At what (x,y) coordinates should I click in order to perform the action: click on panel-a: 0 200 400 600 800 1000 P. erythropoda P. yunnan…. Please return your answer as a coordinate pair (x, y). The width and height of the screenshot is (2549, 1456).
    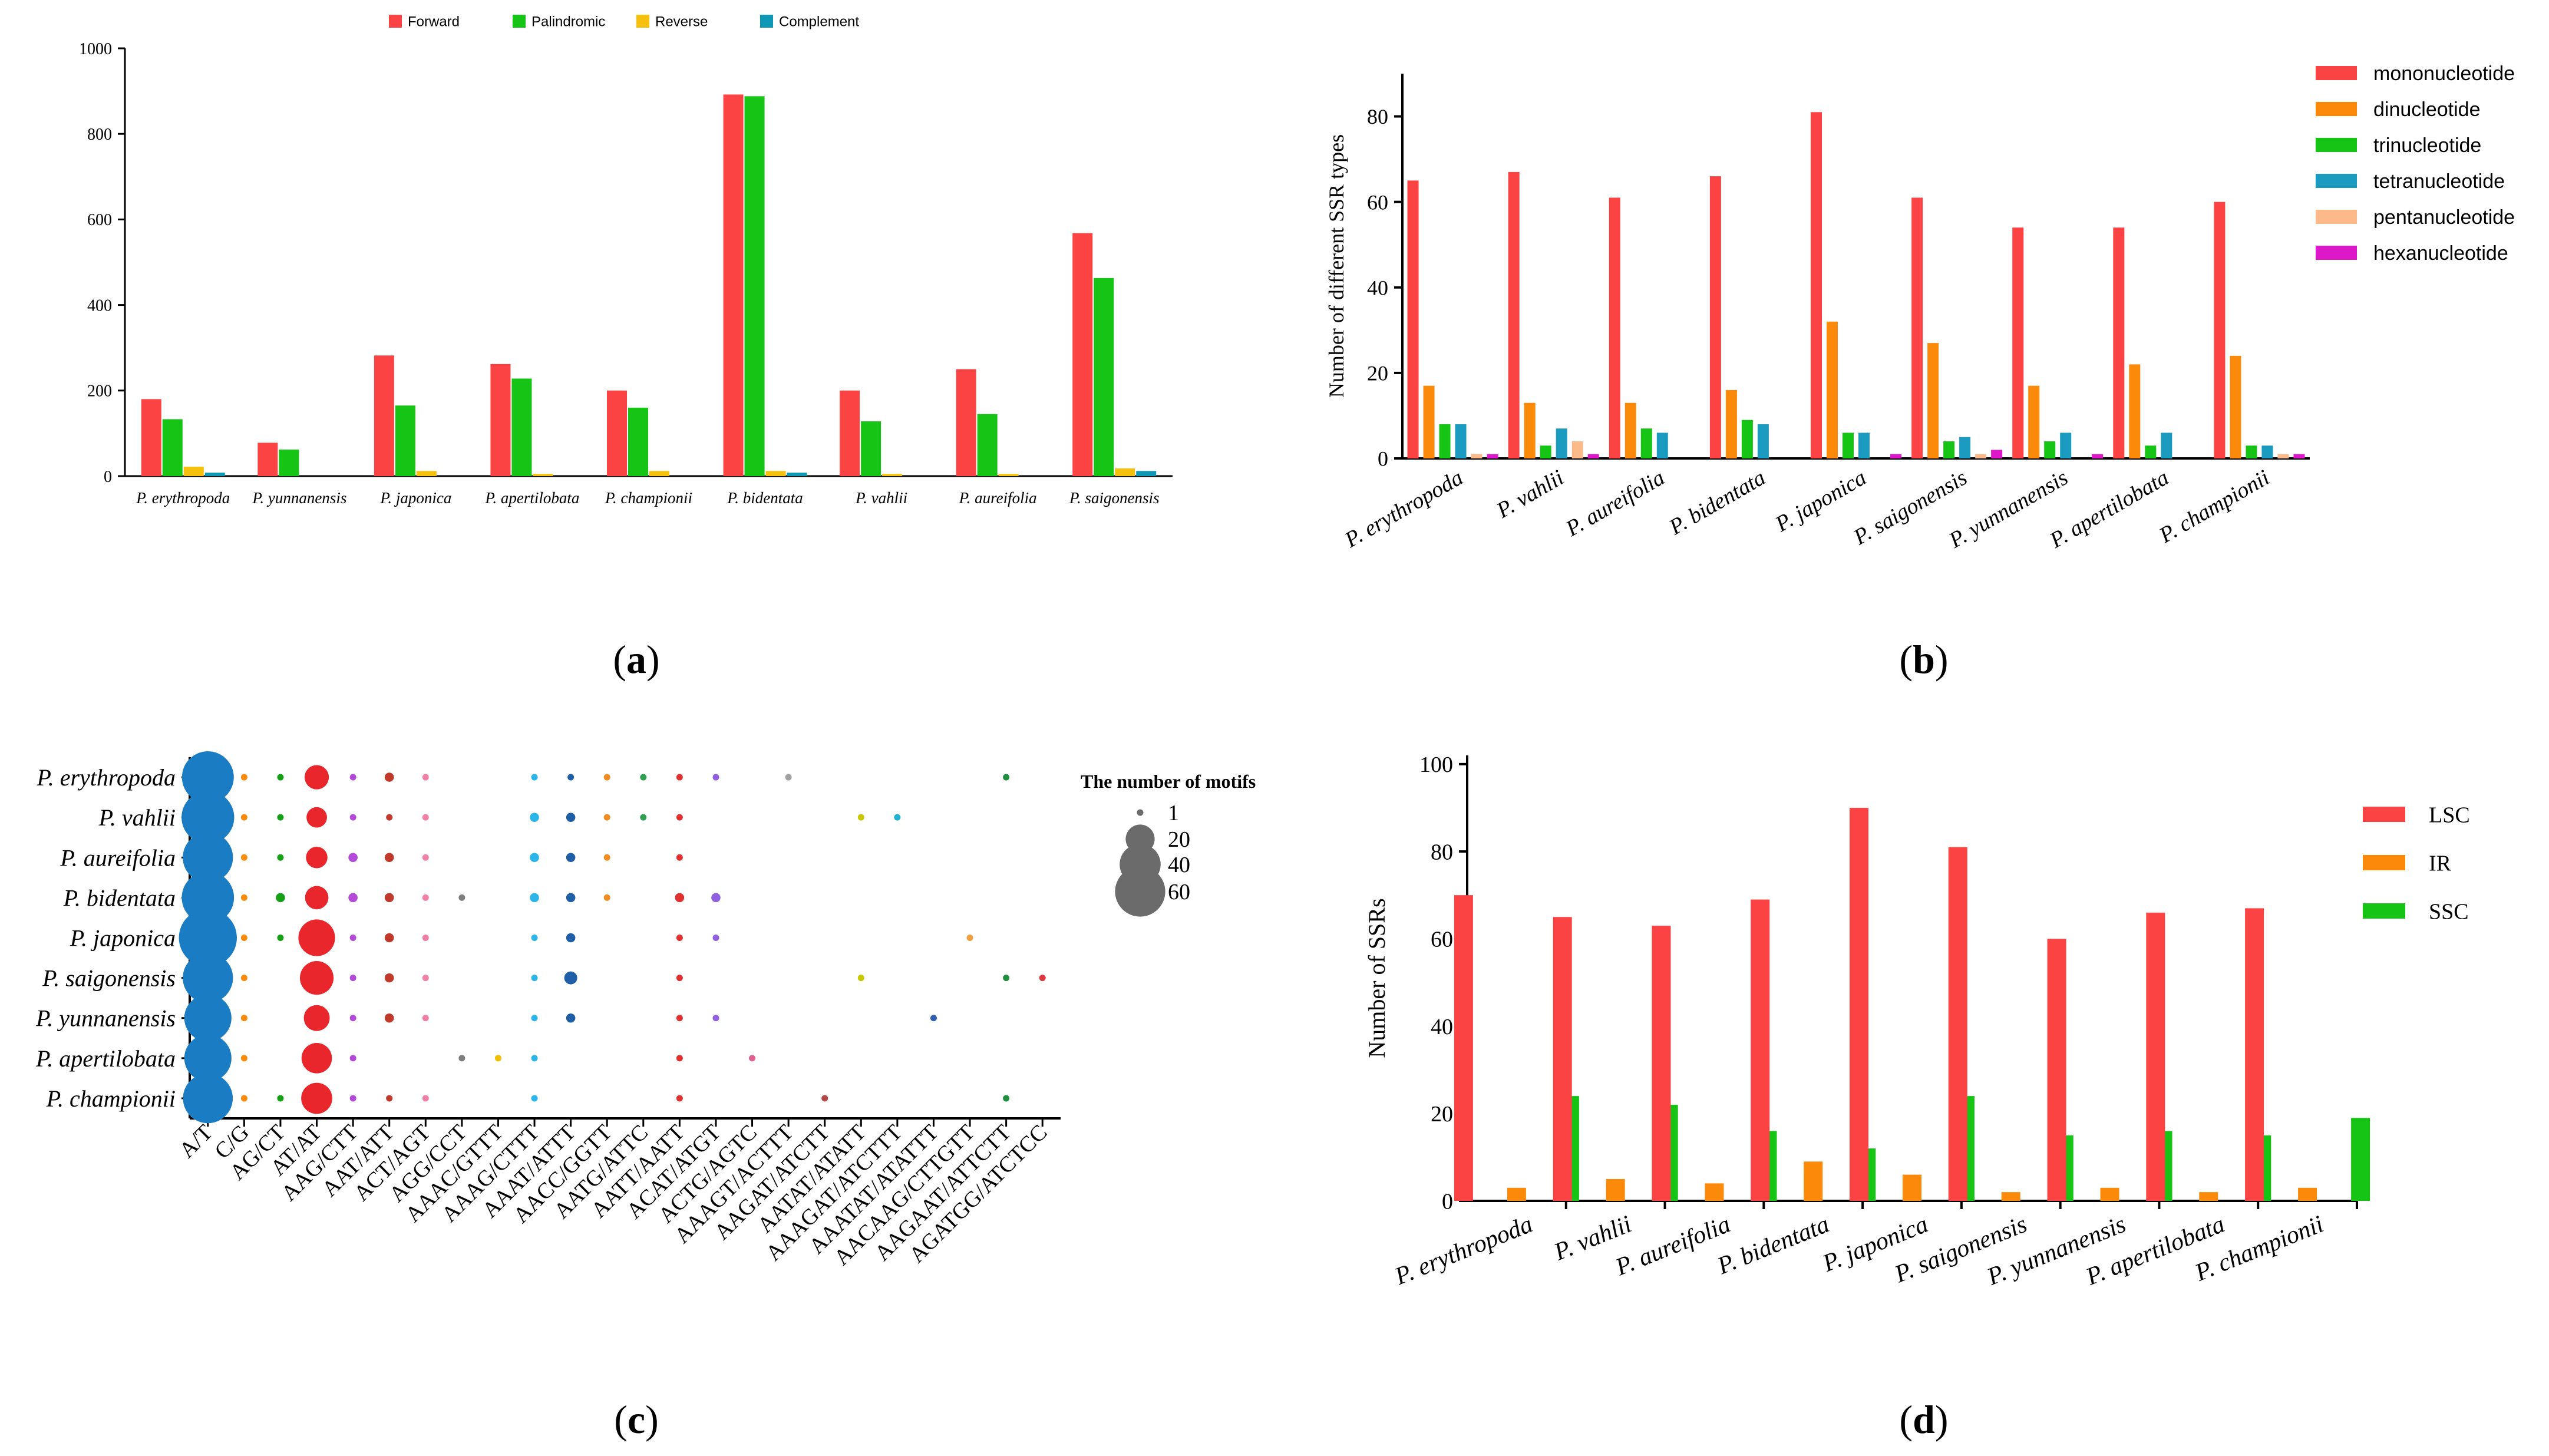
    Looking at the image, I should click on (626, 260).